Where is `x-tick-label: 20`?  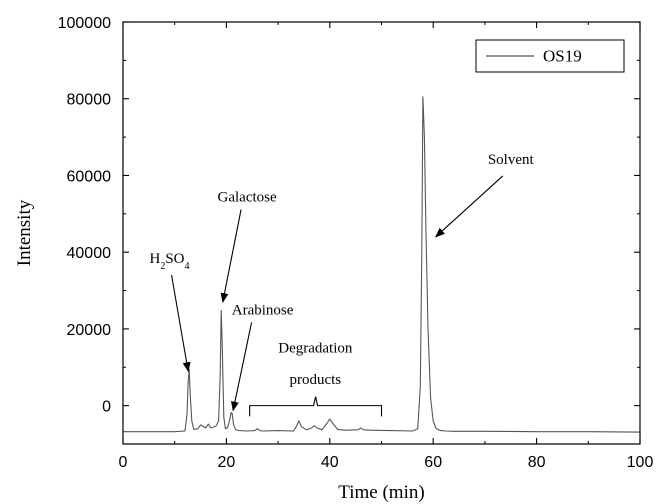 x-tick-label: 20 is located at coordinates (227, 462).